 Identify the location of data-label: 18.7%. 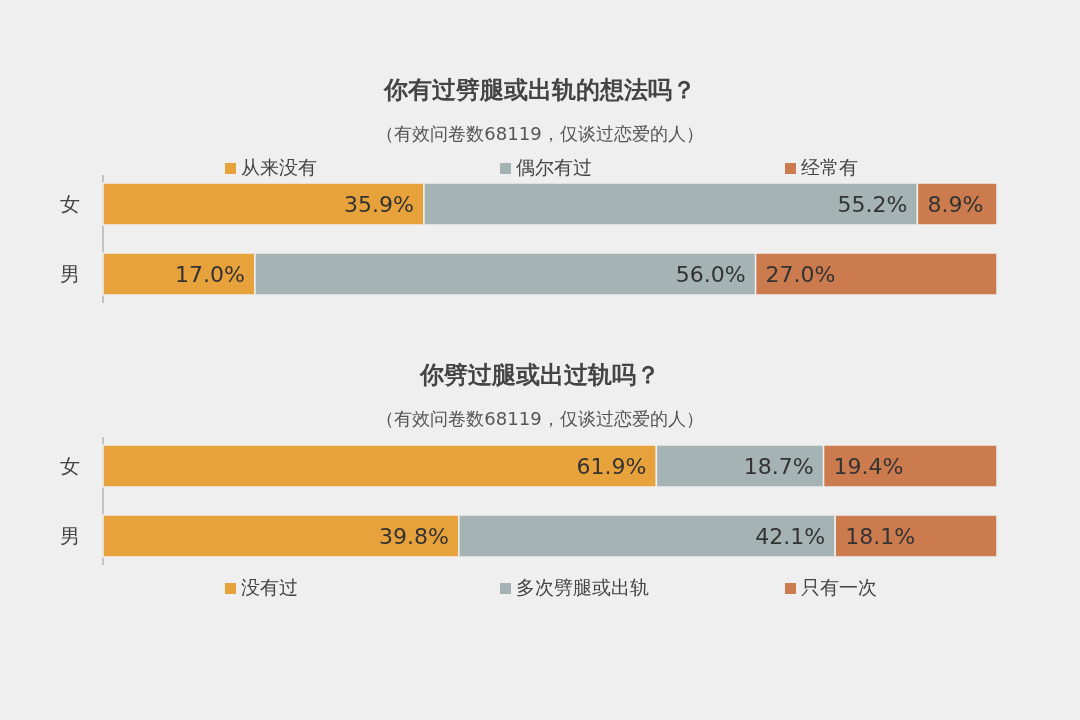
(778, 466).